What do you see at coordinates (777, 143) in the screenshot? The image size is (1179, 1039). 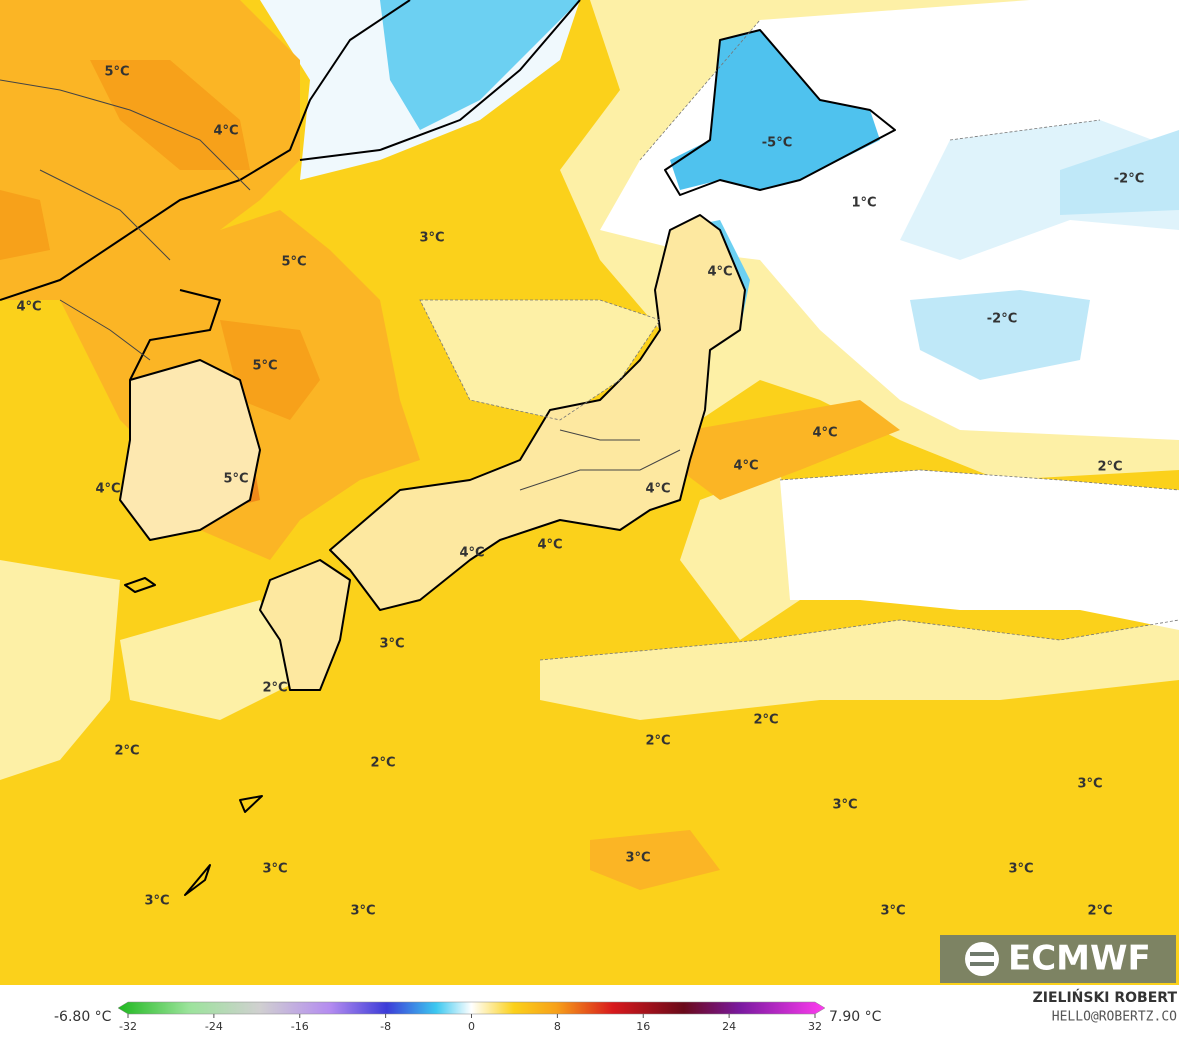 I see `contour-label: -5°C` at bounding box center [777, 143].